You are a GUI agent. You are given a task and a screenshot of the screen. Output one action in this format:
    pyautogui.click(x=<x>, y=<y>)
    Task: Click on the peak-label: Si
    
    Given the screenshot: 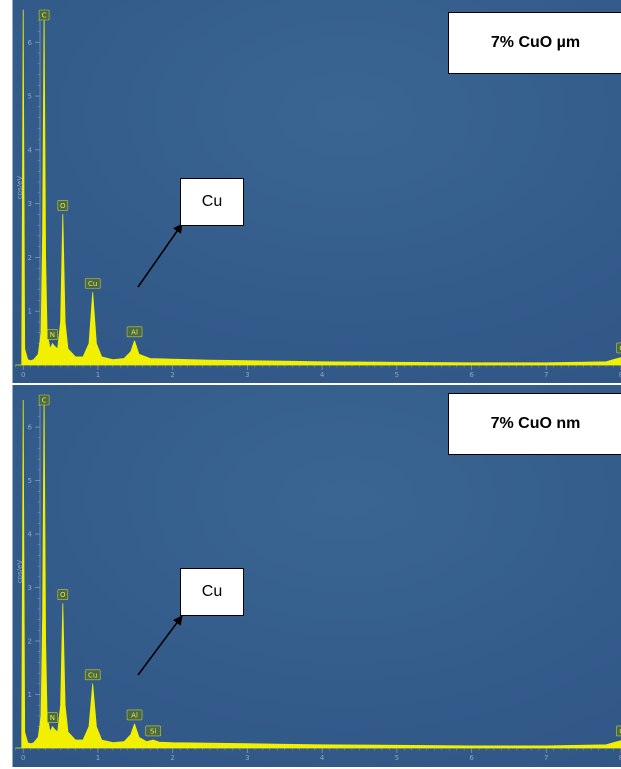 What is the action you would take?
    pyautogui.click(x=153, y=731)
    